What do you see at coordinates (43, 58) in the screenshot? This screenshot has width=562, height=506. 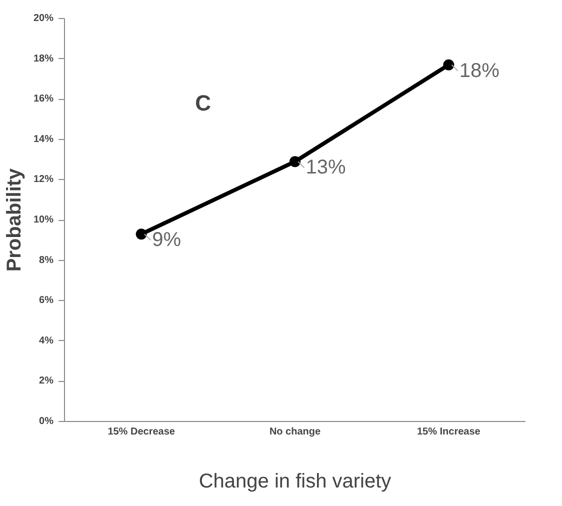 I see `y-tick-label: 18%` at bounding box center [43, 58].